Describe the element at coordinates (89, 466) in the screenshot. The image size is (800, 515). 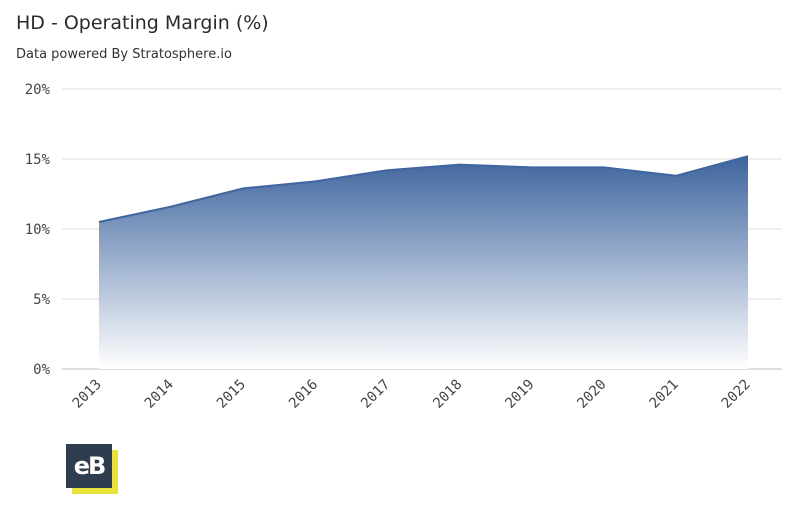
I see `logo-mark: eB` at that location.